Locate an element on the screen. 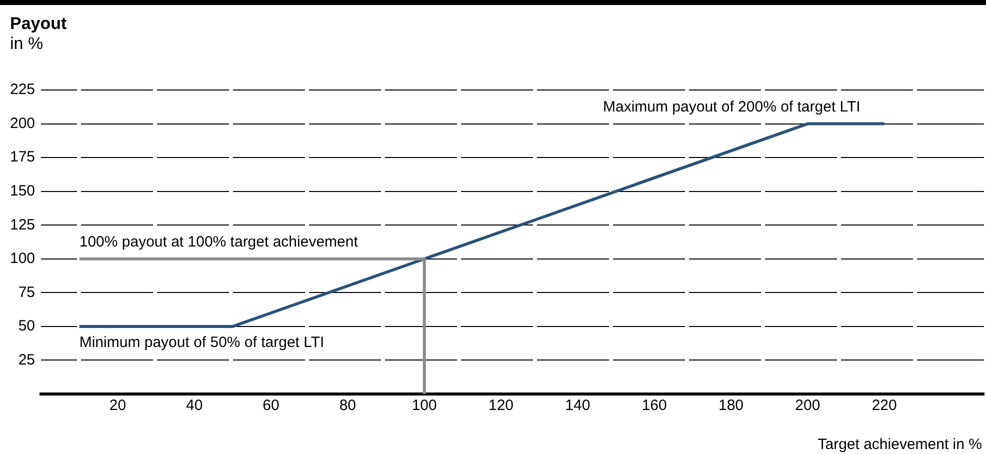 This screenshot has height=454, width=986. x-tick-label: 180 is located at coordinates (731, 405).